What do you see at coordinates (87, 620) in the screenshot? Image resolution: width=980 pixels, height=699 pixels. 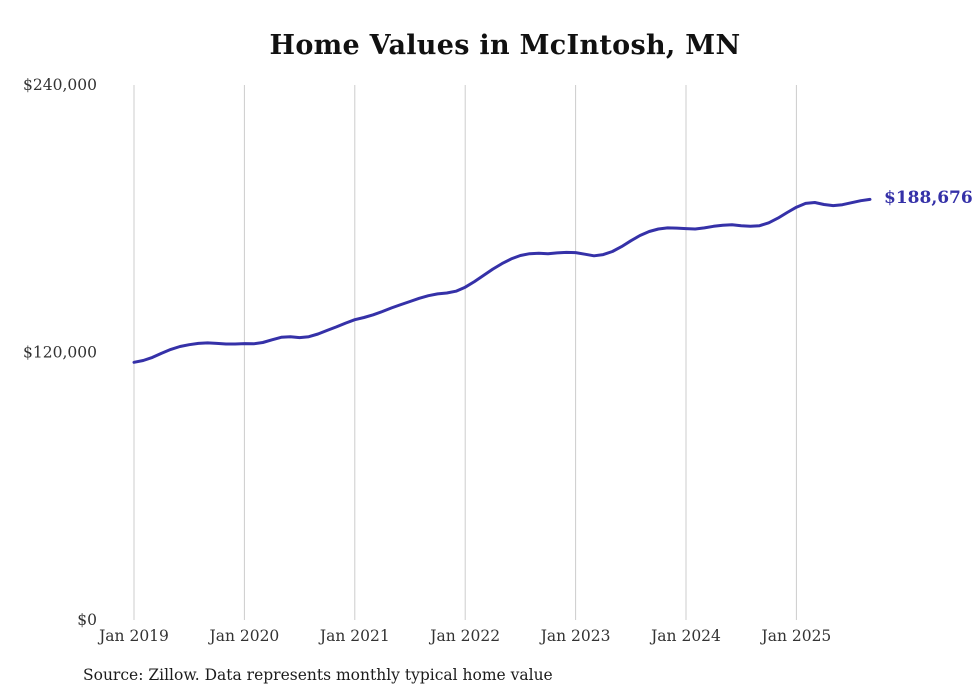 I see `y-tick-label: $0` at bounding box center [87, 620].